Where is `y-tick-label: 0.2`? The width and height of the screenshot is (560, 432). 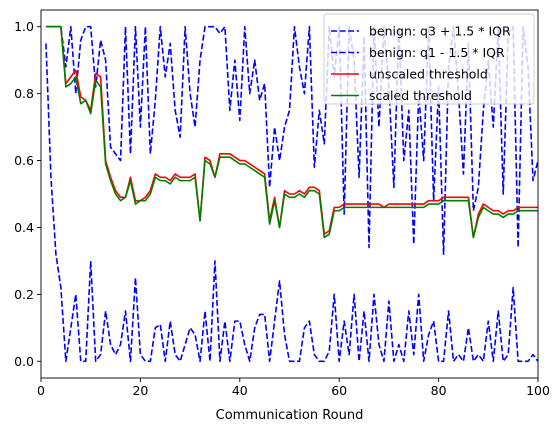
y-tick-label: 0.2 is located at coordinates (24, 294).